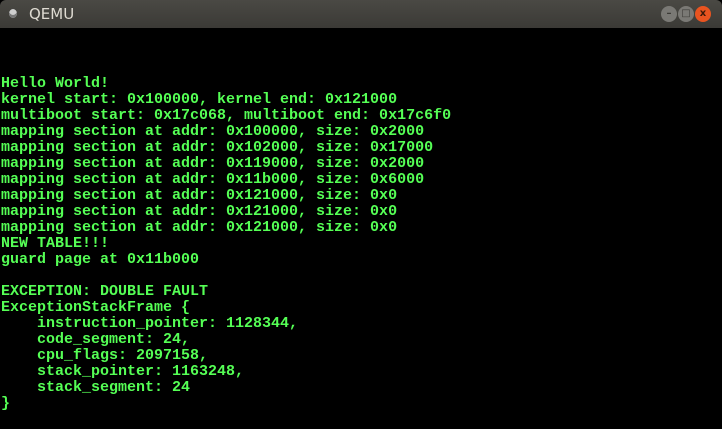 The image size is (722, 429). Describe the element at coordinates (703, 14) in the screenshot. I see `close-button: x` at that location.